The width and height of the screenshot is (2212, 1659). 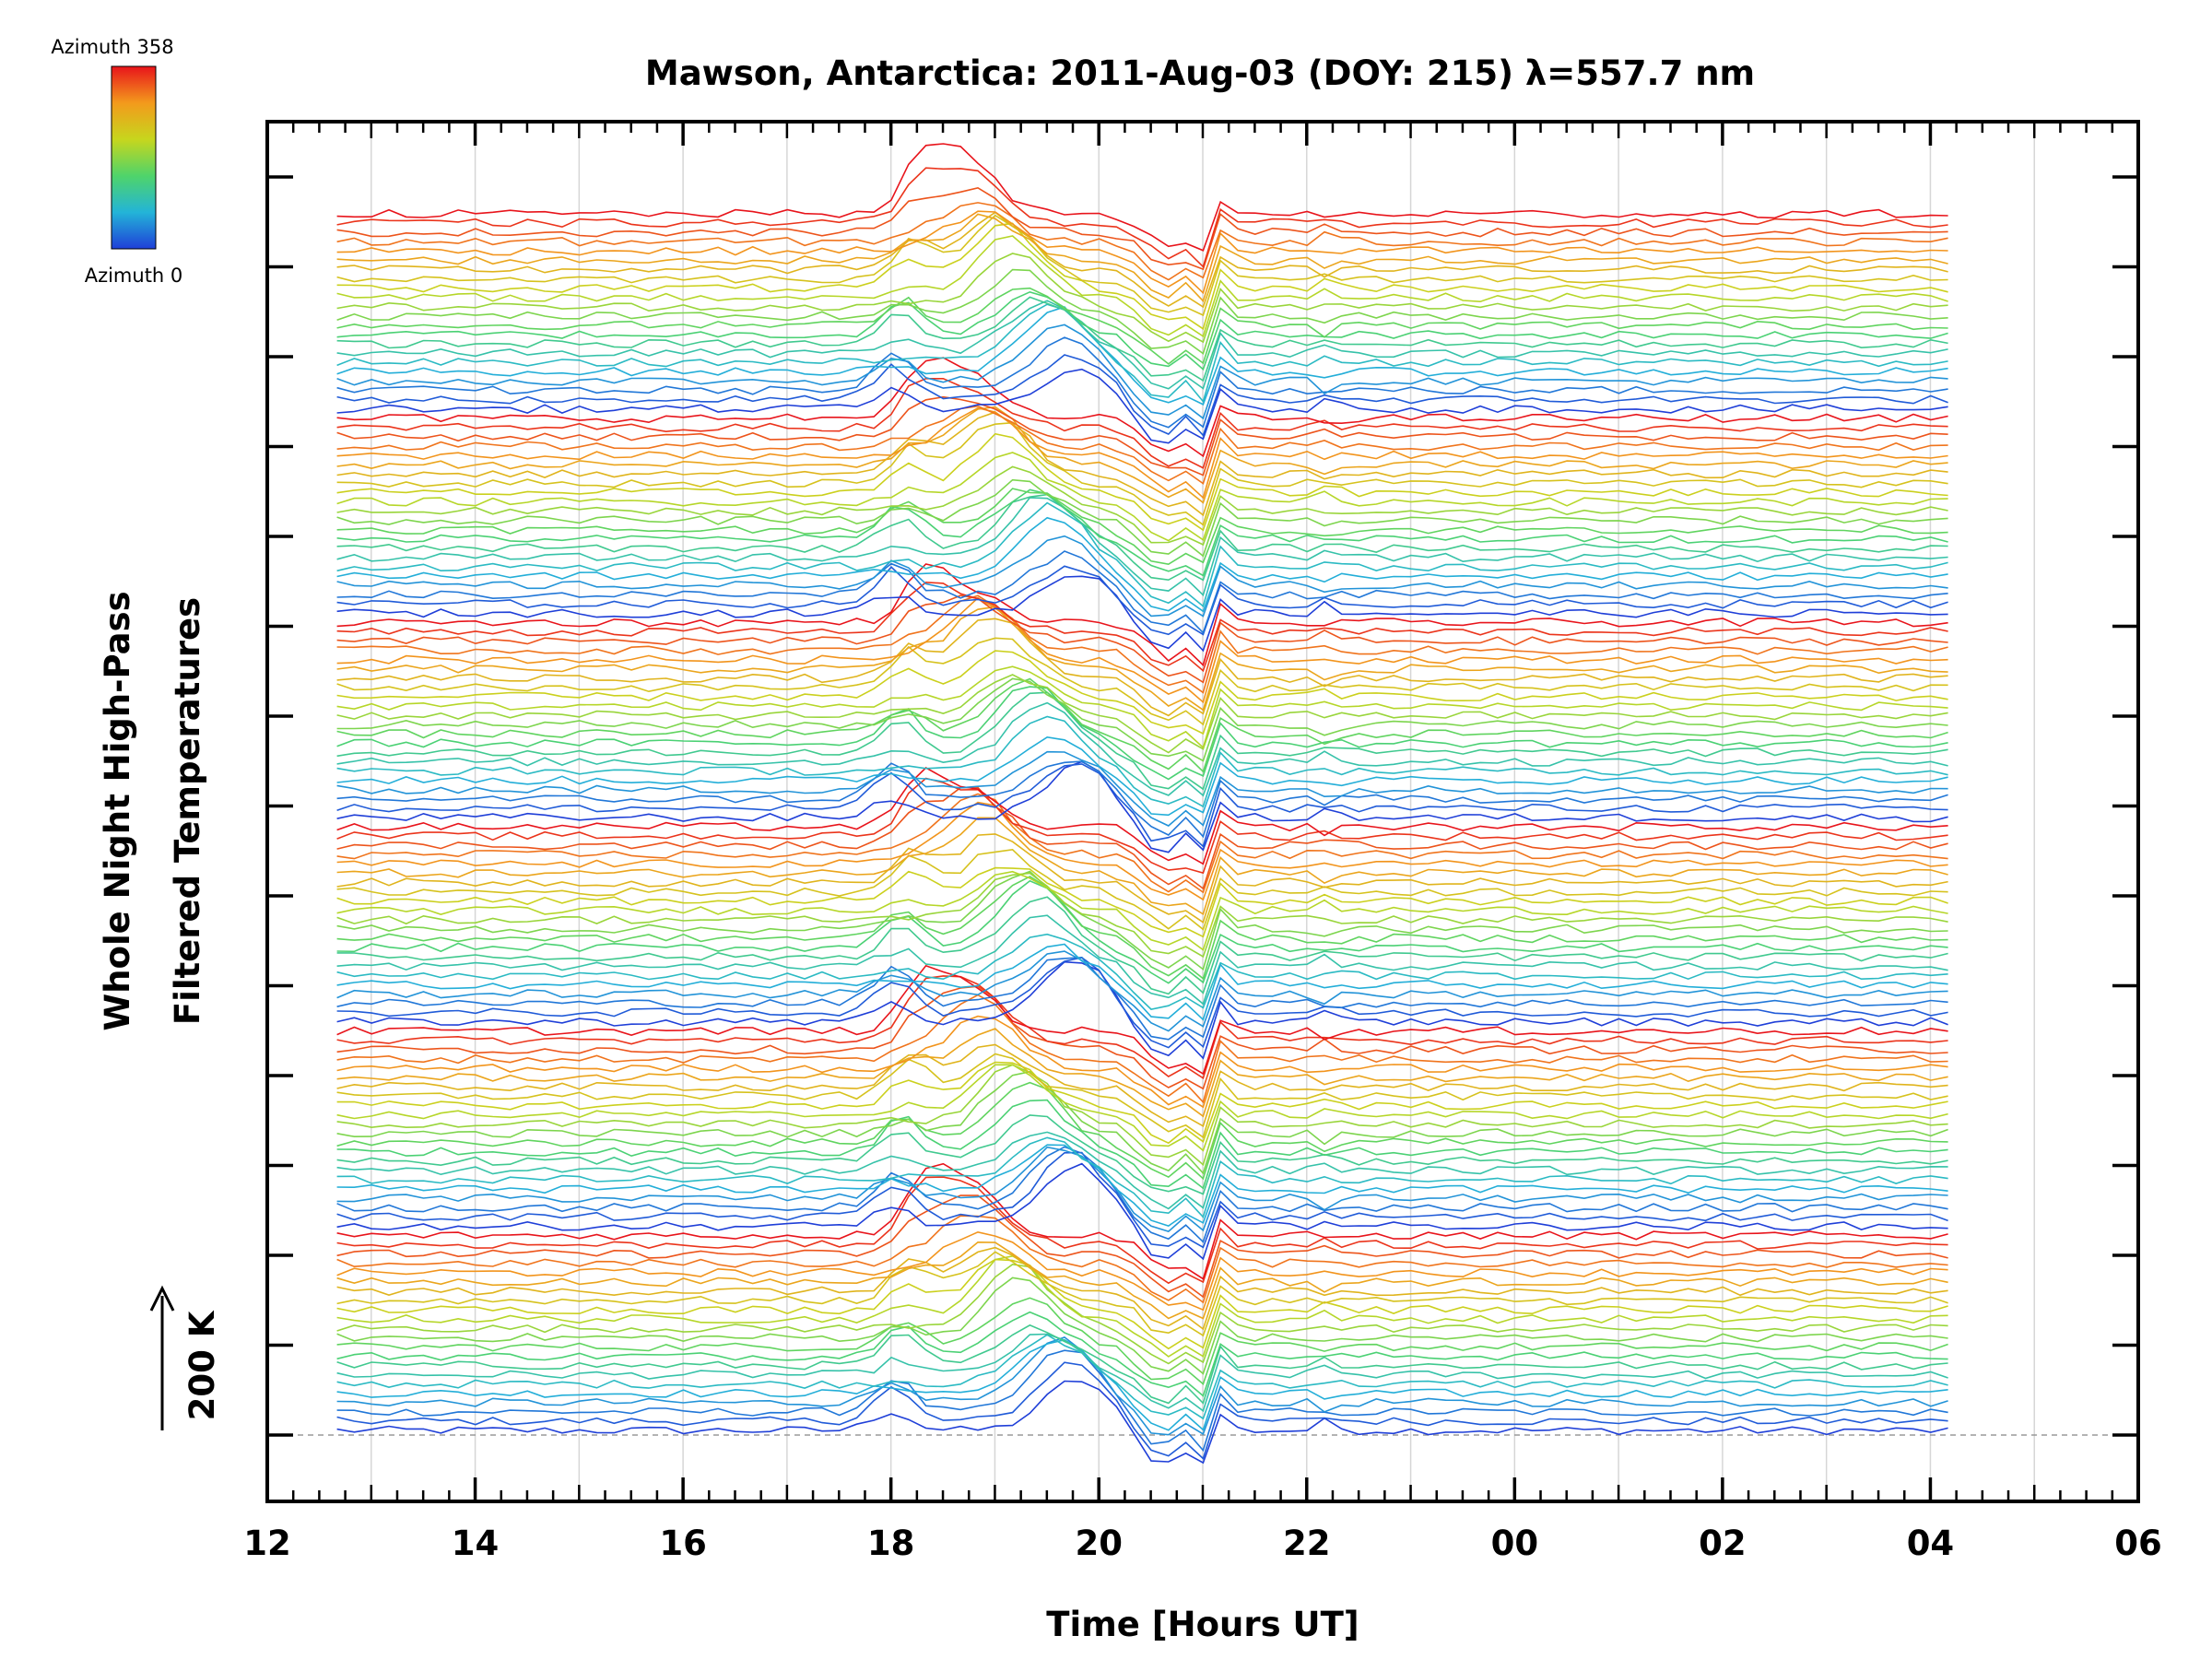 I want to click on y-axis-label-line1: Whole Night High-Pass, so click(x=117, y=810).